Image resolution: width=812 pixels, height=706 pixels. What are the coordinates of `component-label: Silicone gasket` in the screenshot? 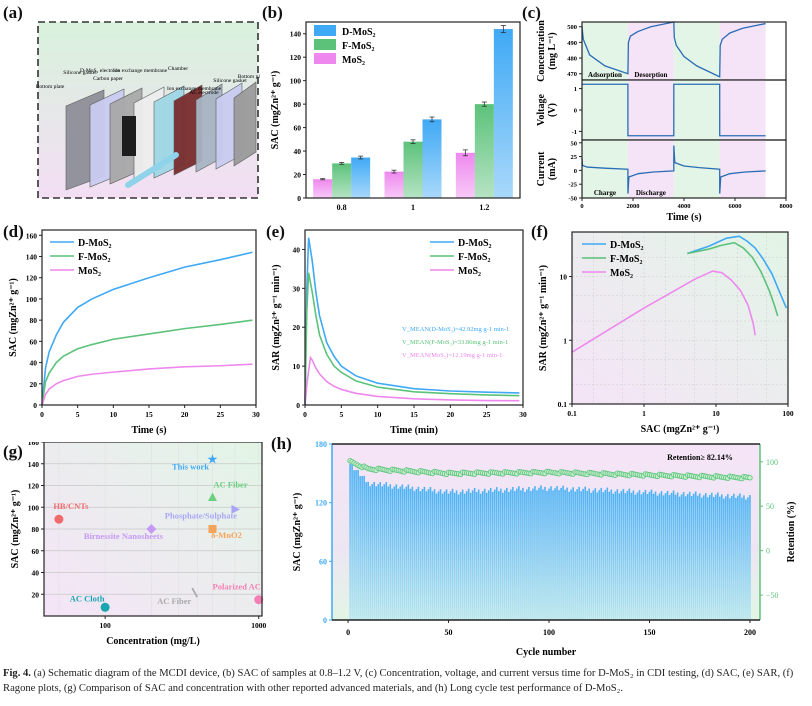 It's located at (80, 73).